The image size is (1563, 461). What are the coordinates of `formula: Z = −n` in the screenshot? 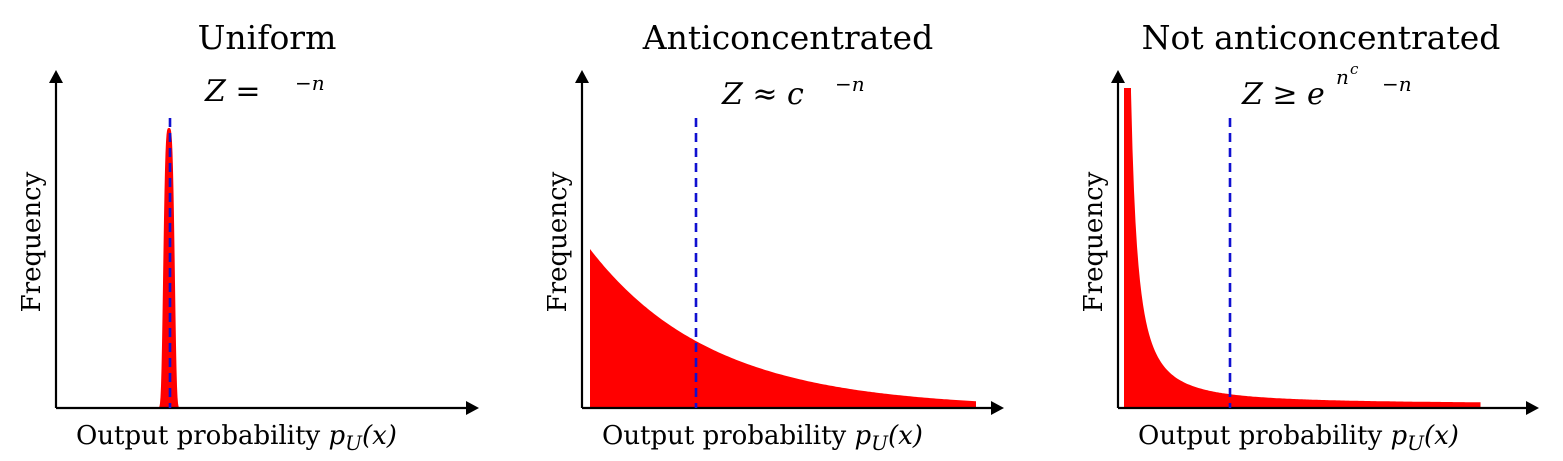 It's located at (264, 90).